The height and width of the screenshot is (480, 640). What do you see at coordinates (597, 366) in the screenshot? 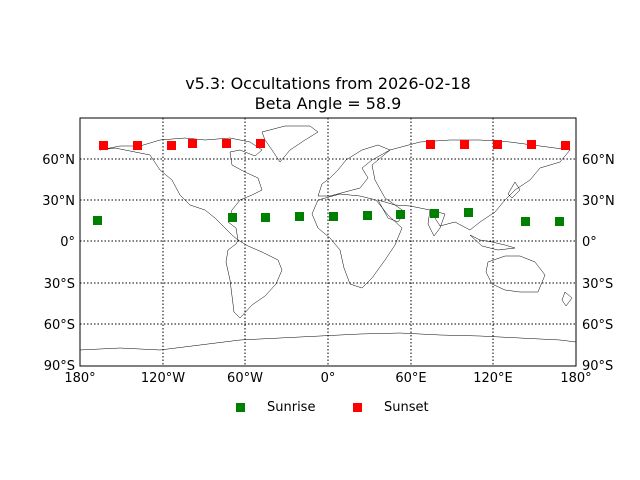
I see `y-tick-right: 90°S` at bounding box center [597, 366].